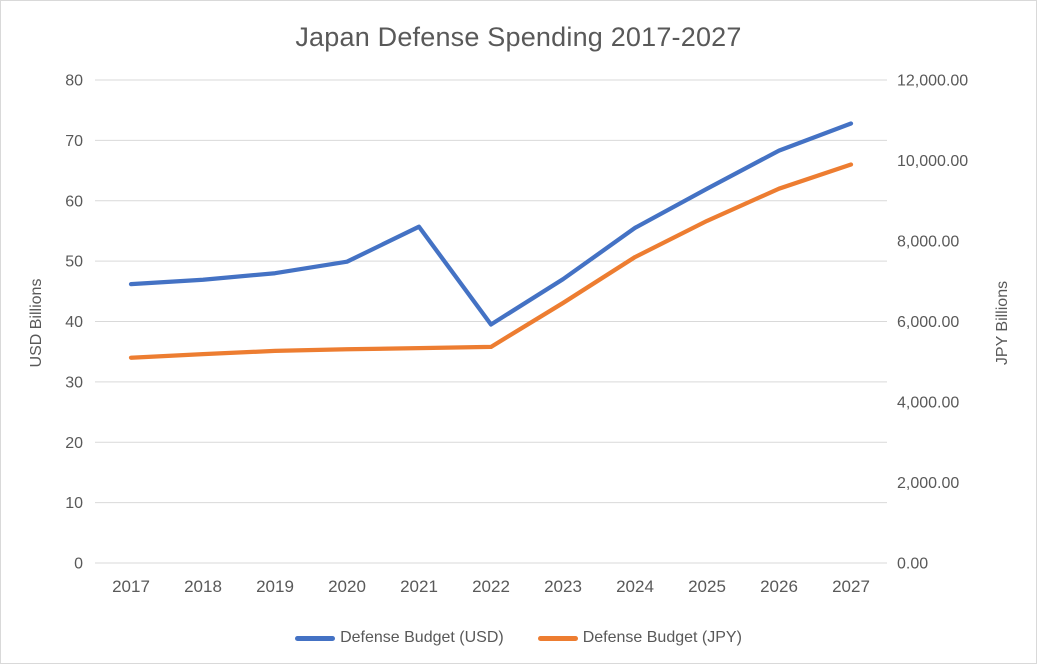 This screenshot has height=664, width=1037. Describe the element at coordinates (557, 638) in the screenshot. I see `jpy-line-swatch-icon` at that location.